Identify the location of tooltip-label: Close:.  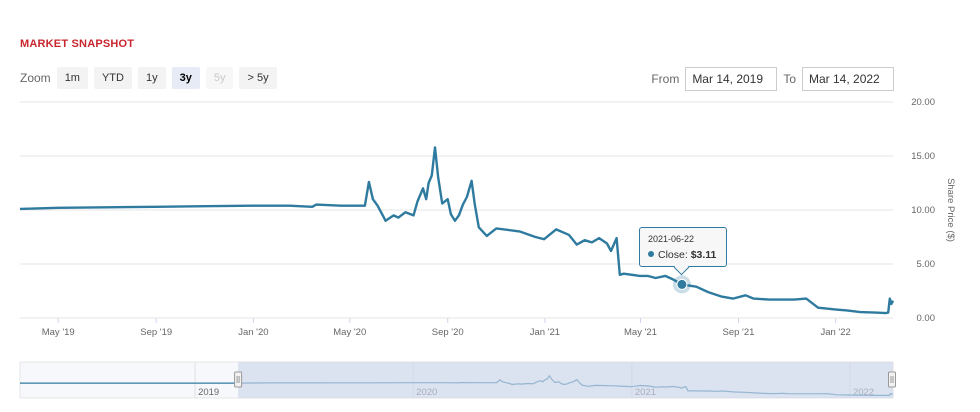
(673, 255).